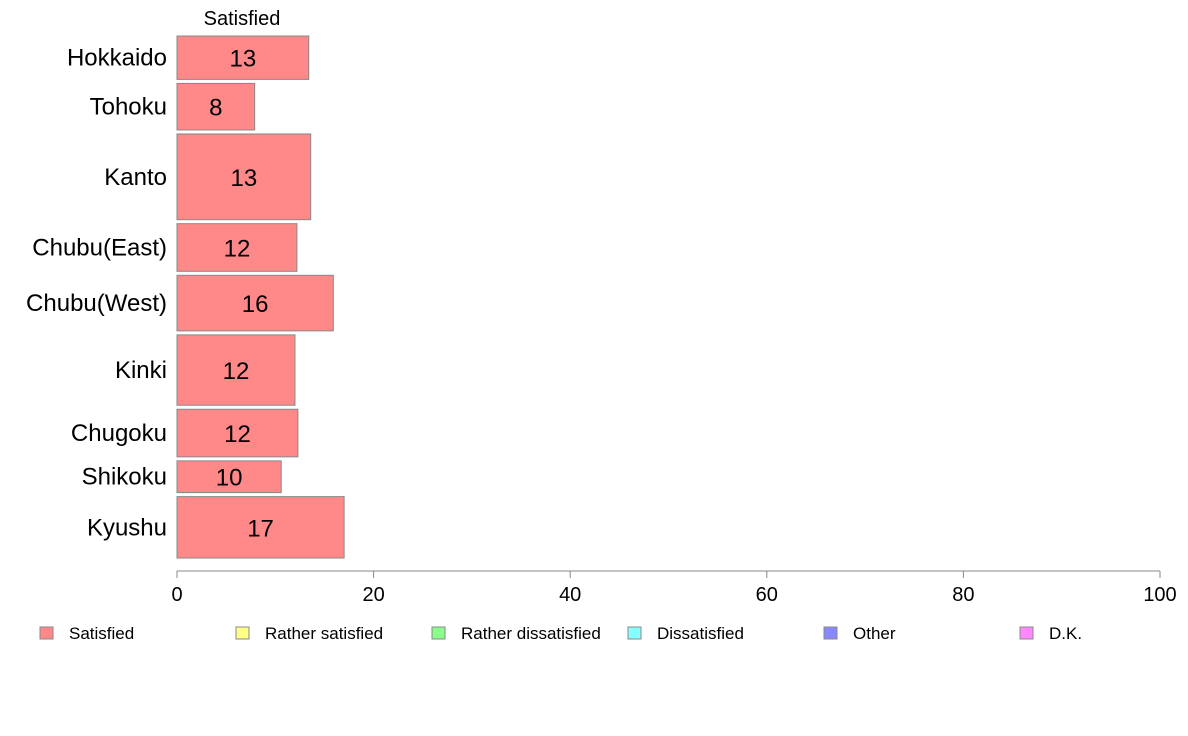 The image size is (1188, 736). What do you see at coordinates (874, 633) in the screenshot?
I see `legend-label: Other` at bounding box center [874, 633].